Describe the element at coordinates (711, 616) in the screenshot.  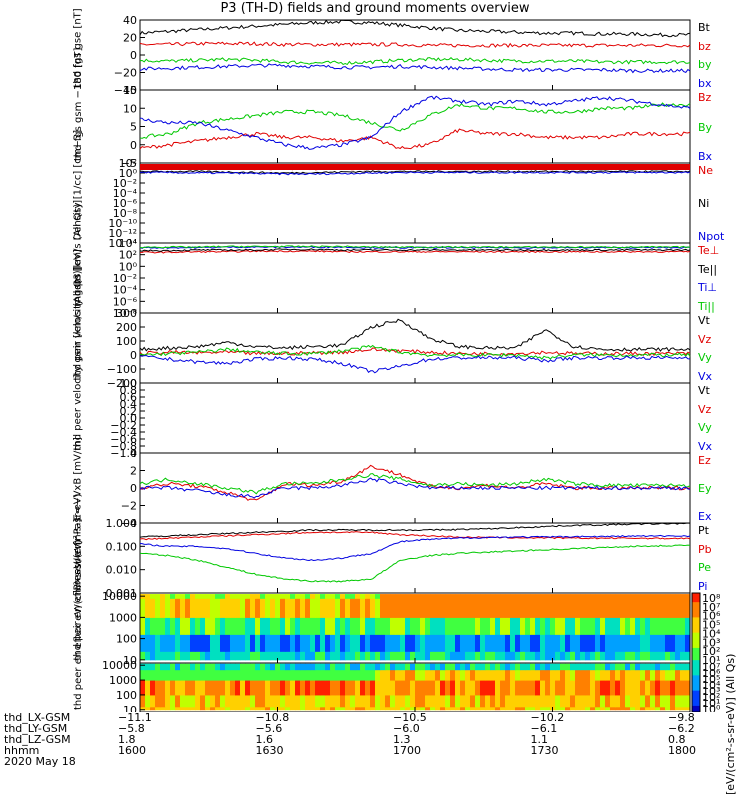
I see `colorbar-tick: 10⁶` at that location.